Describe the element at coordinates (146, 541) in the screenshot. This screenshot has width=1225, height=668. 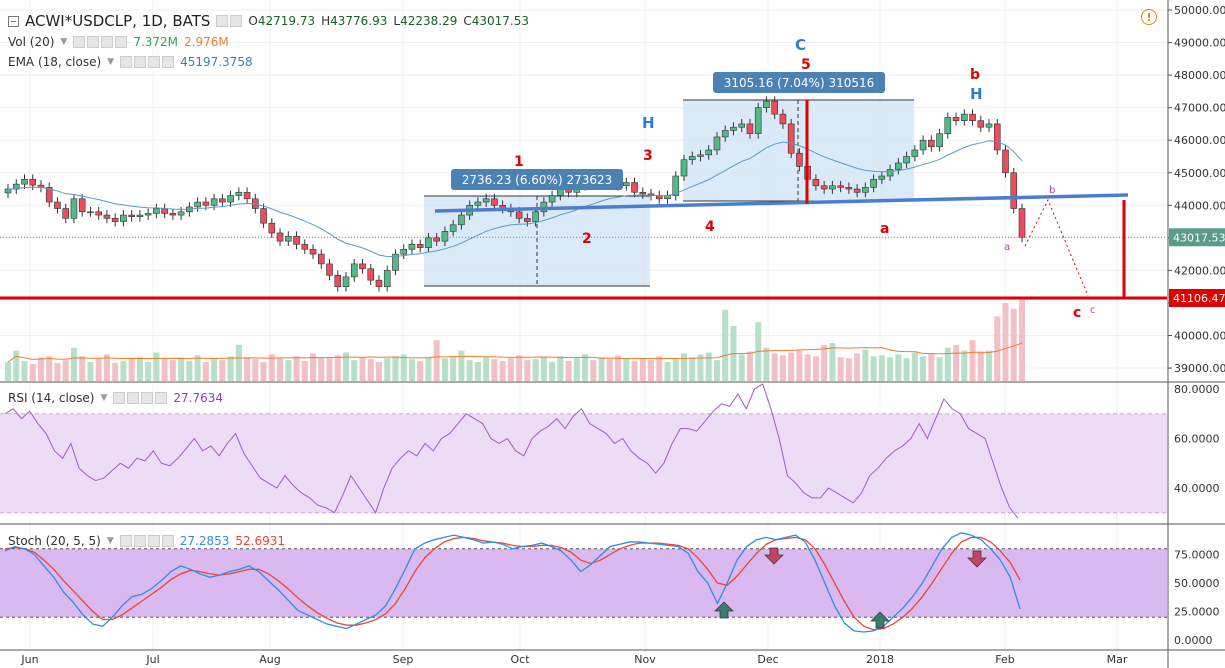
I see `stoch-buttons` at that location.